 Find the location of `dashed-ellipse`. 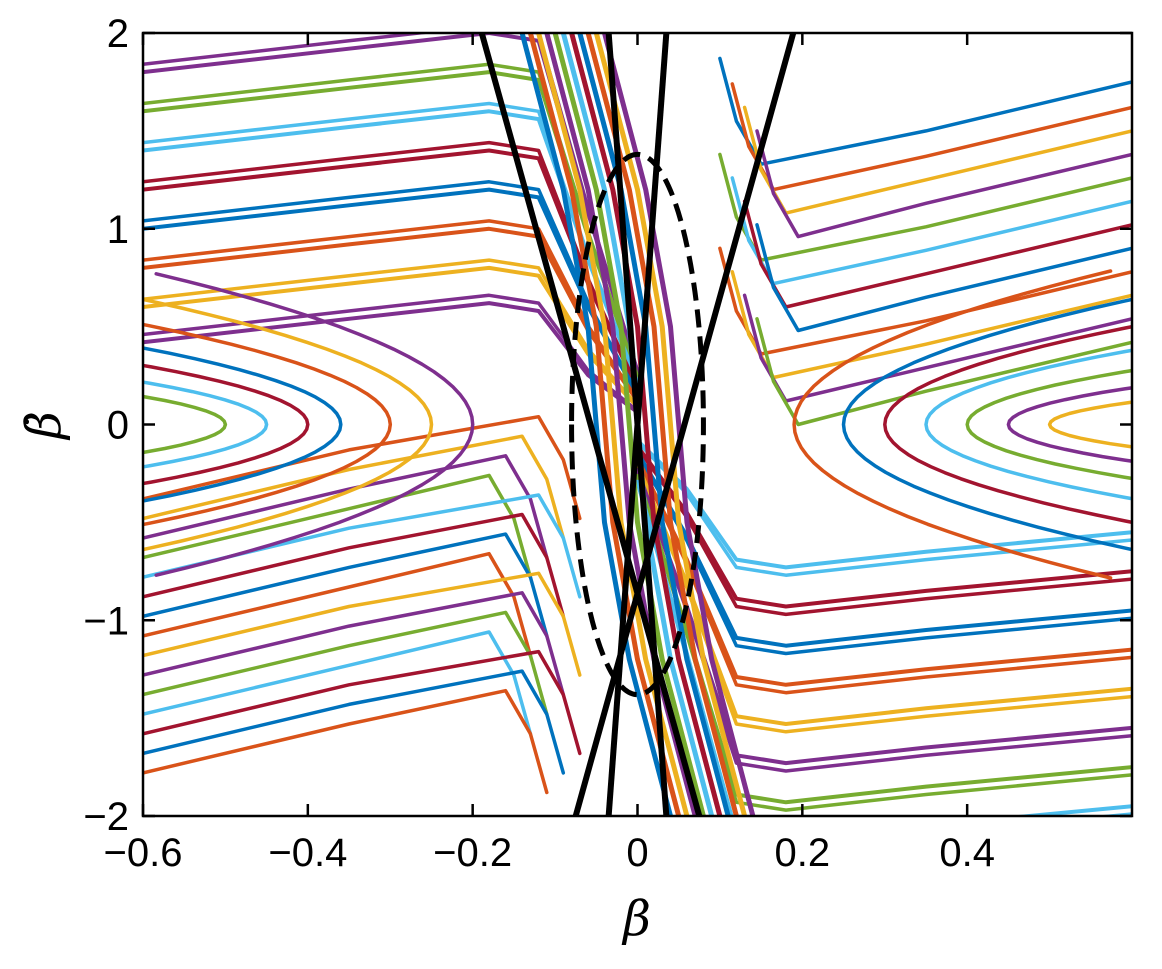

dashed-ellipse is located at coordinates (637, 424).